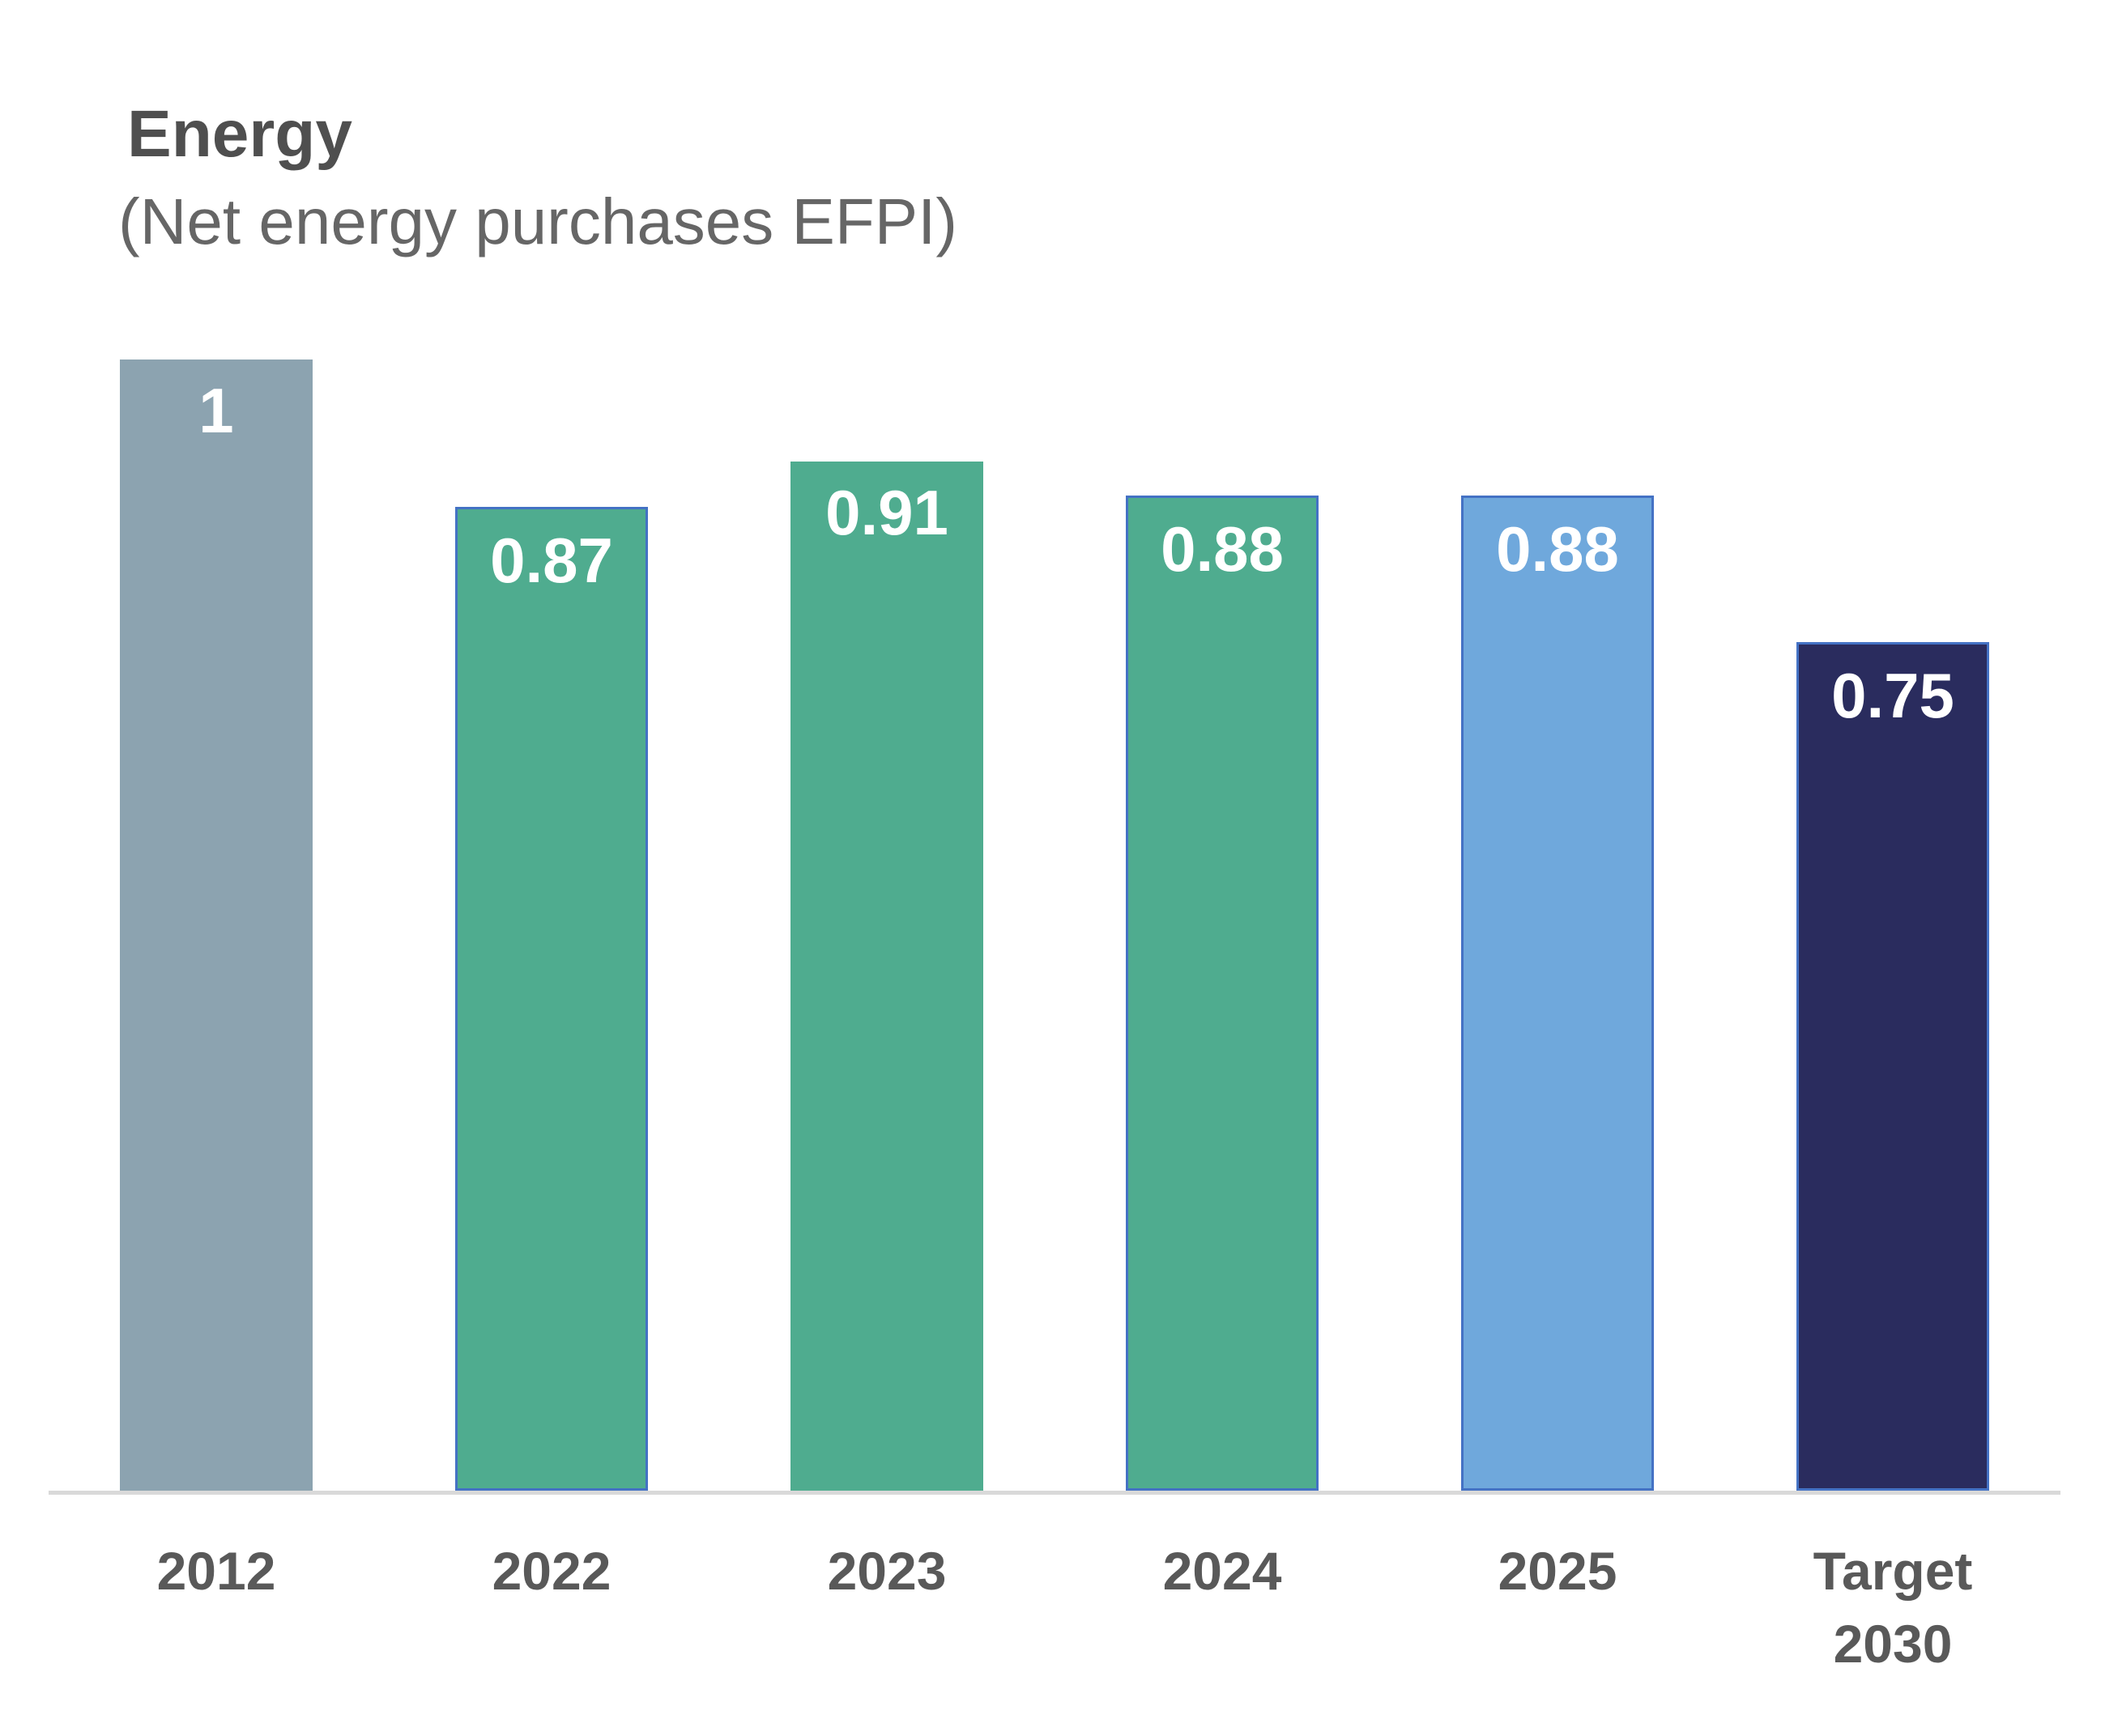 The height and width of the screenshot is (1736, 2105). Describe the element at coordinates (1222, 1571) in the screenshot. I see `x-axis-label-2024: 2024` at that location.